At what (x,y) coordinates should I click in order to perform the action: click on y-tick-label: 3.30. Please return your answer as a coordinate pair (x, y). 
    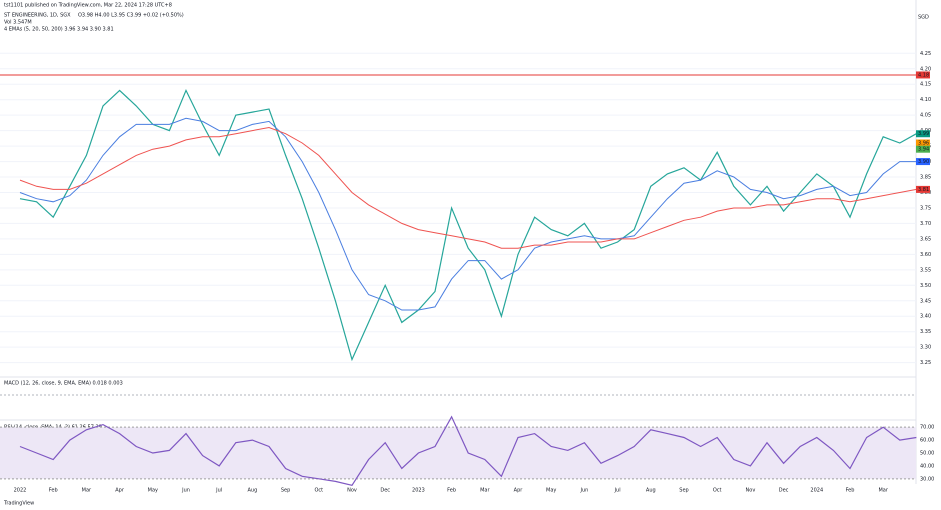
    Looking at the image, I should click on (925, 348).